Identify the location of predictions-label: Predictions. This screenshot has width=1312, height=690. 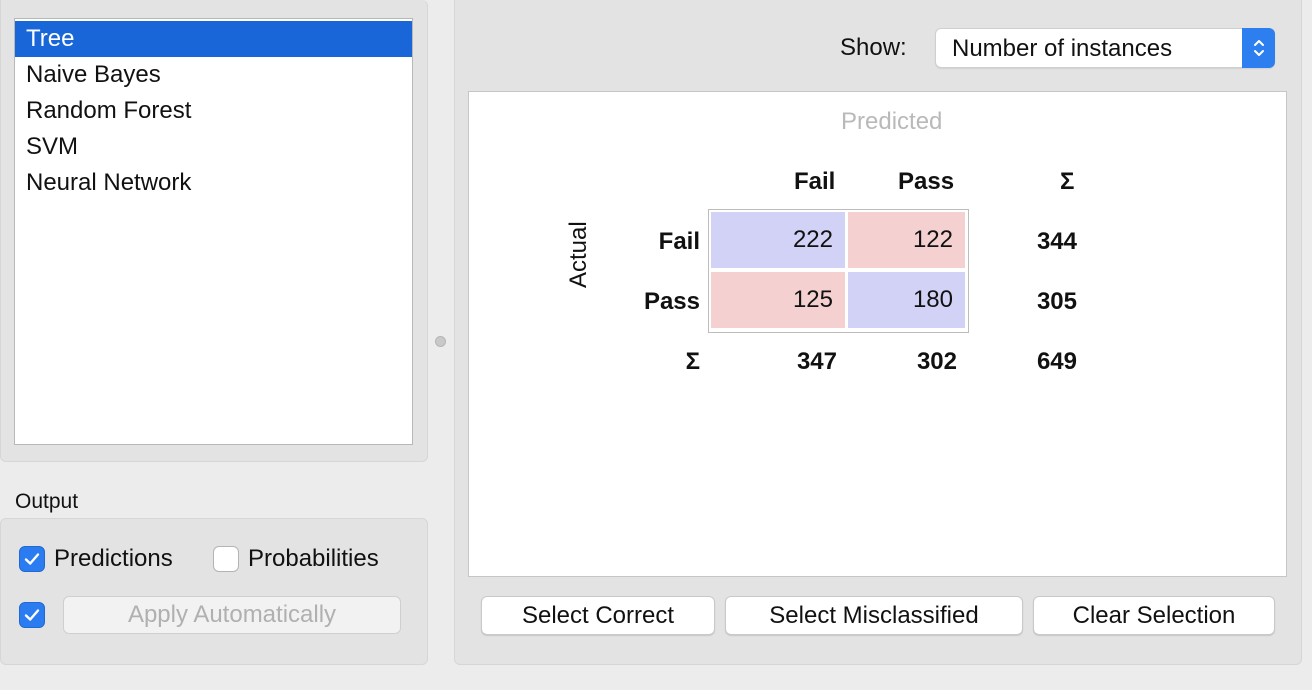
(113, 558).